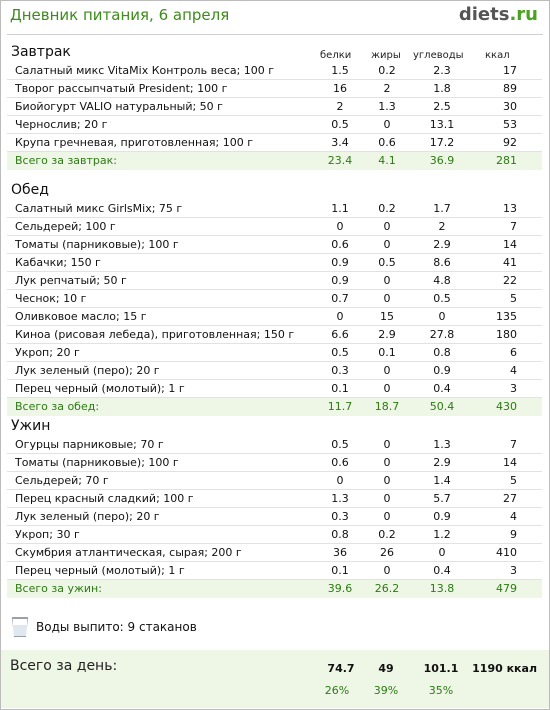  What do you see at coordinates (274, 263) in the screenshot?
I see `food-row: Кабачки; 150 г 0.9 0.5 8.6 41` at bounding box center [274, 263].